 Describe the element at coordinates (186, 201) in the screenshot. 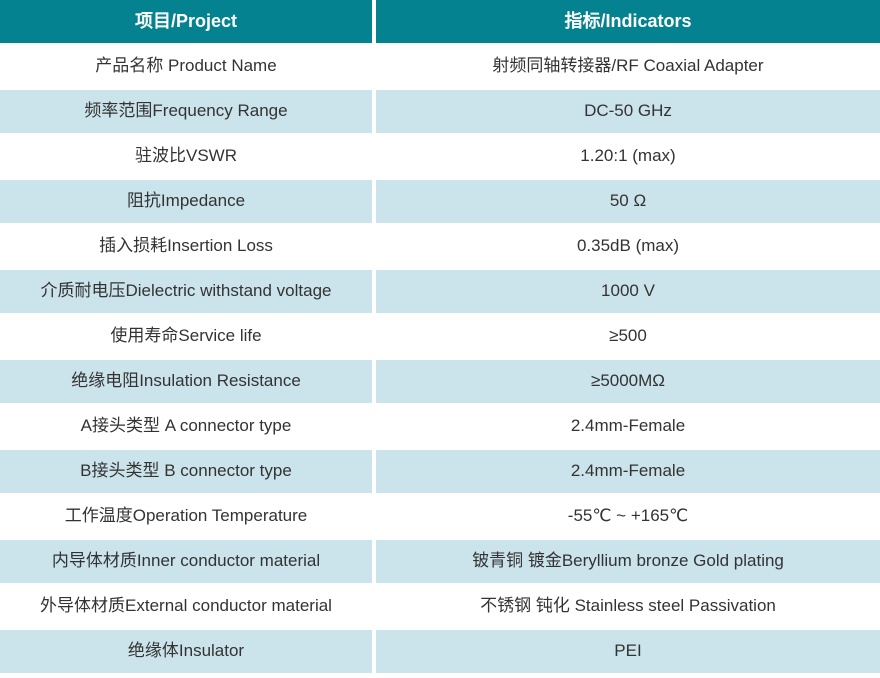

I see `project-cell: 阻抗Impedance` at that location.